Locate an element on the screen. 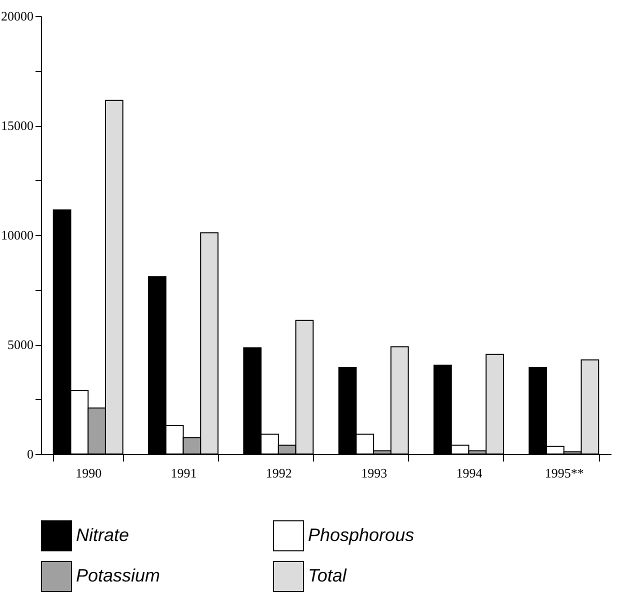  y-tick-label: 0 is located at coordinates (30, 454).